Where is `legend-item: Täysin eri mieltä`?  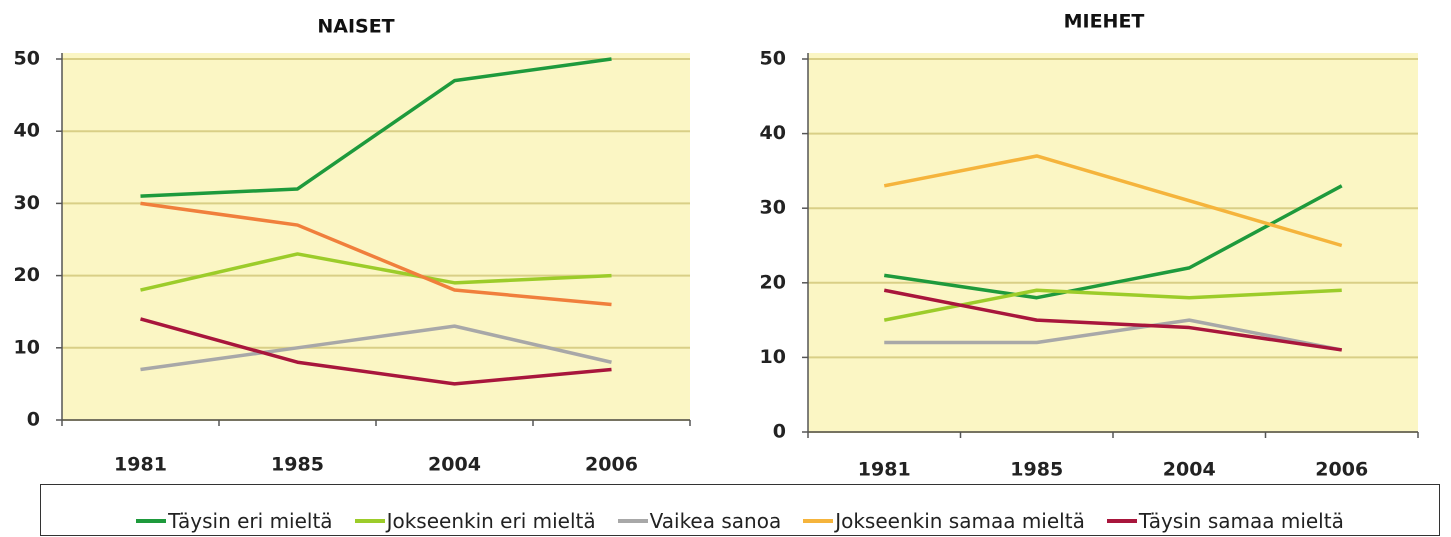 legend-item: Täysin eri mieltä is located at coordinates (234, 521).